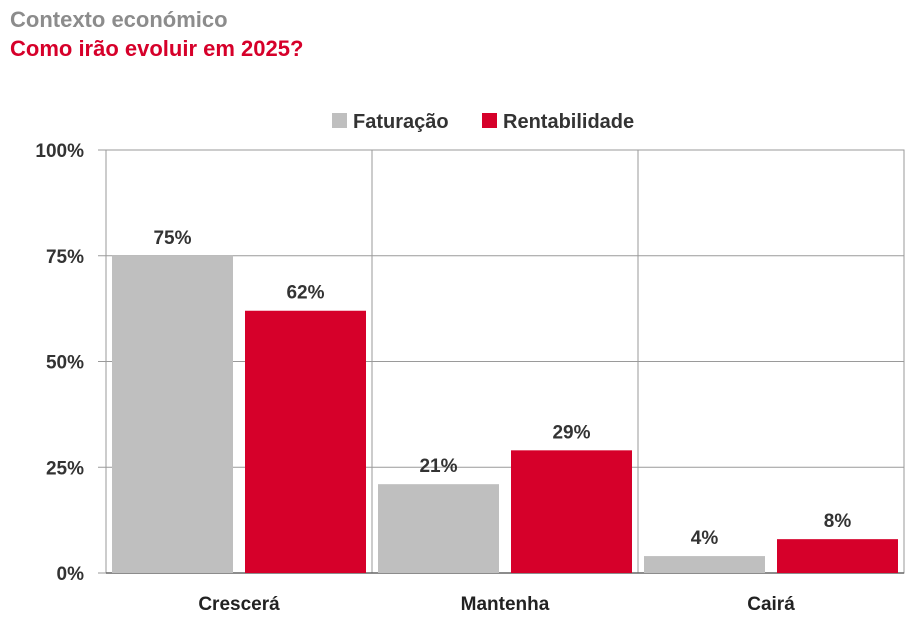  I want to click on y-tick-label: 25%, so click(65, 468).